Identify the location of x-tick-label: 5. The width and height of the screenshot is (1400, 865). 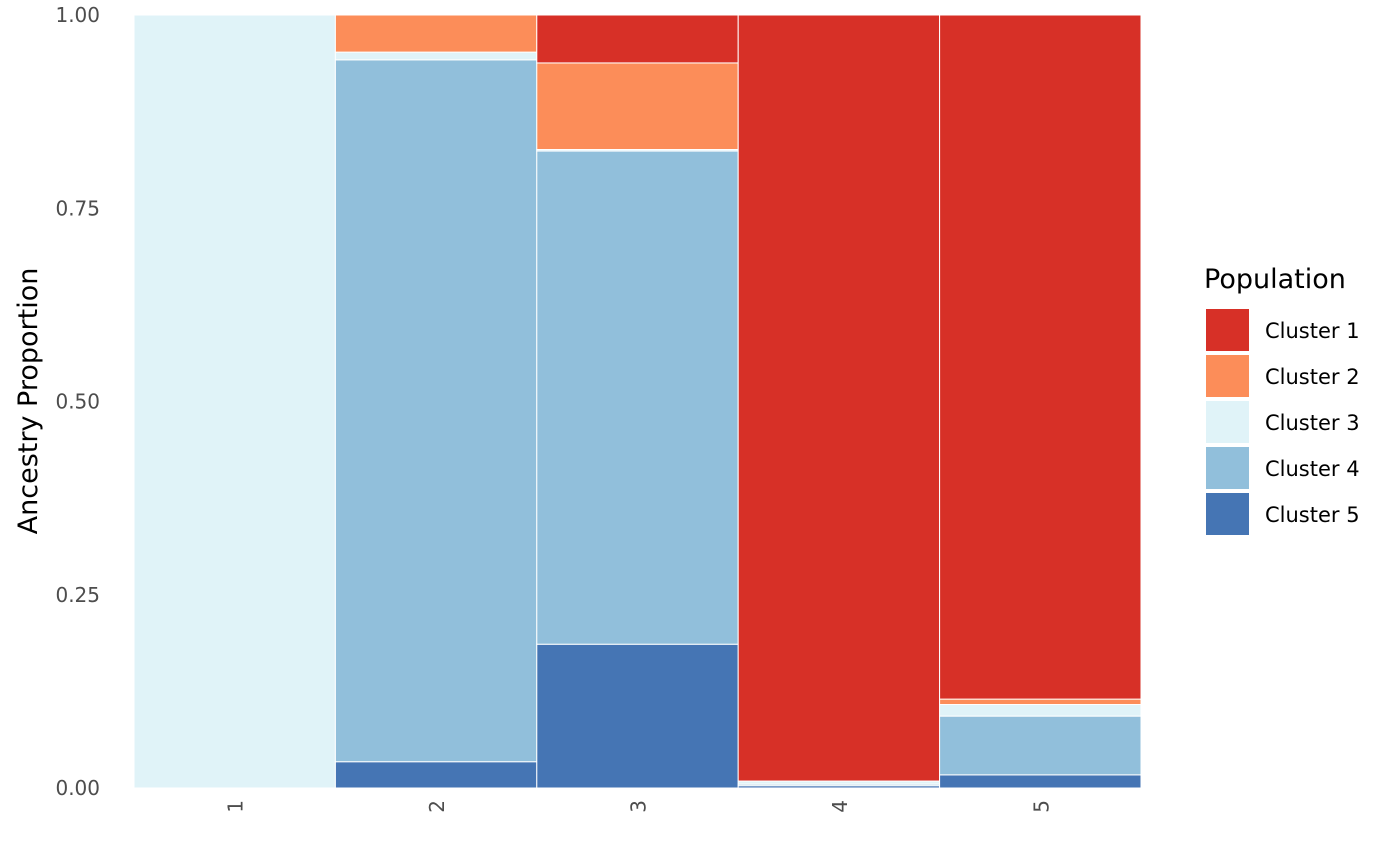
(1041, 806).